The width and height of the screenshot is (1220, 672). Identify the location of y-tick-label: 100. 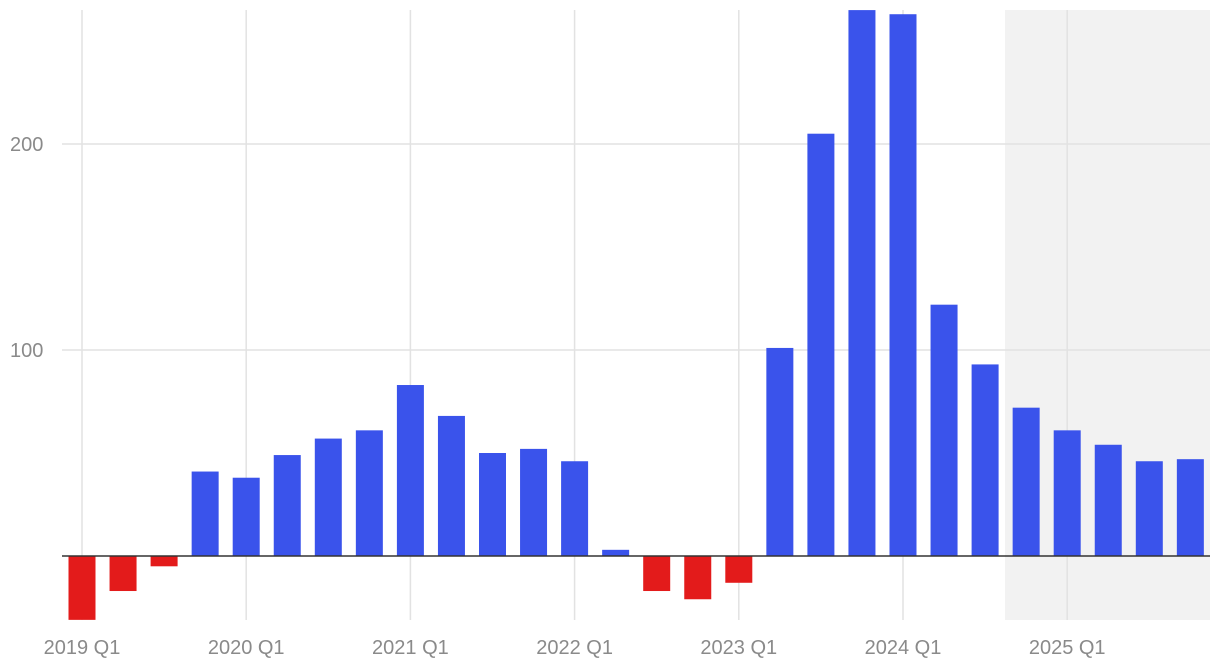
(26, 351).